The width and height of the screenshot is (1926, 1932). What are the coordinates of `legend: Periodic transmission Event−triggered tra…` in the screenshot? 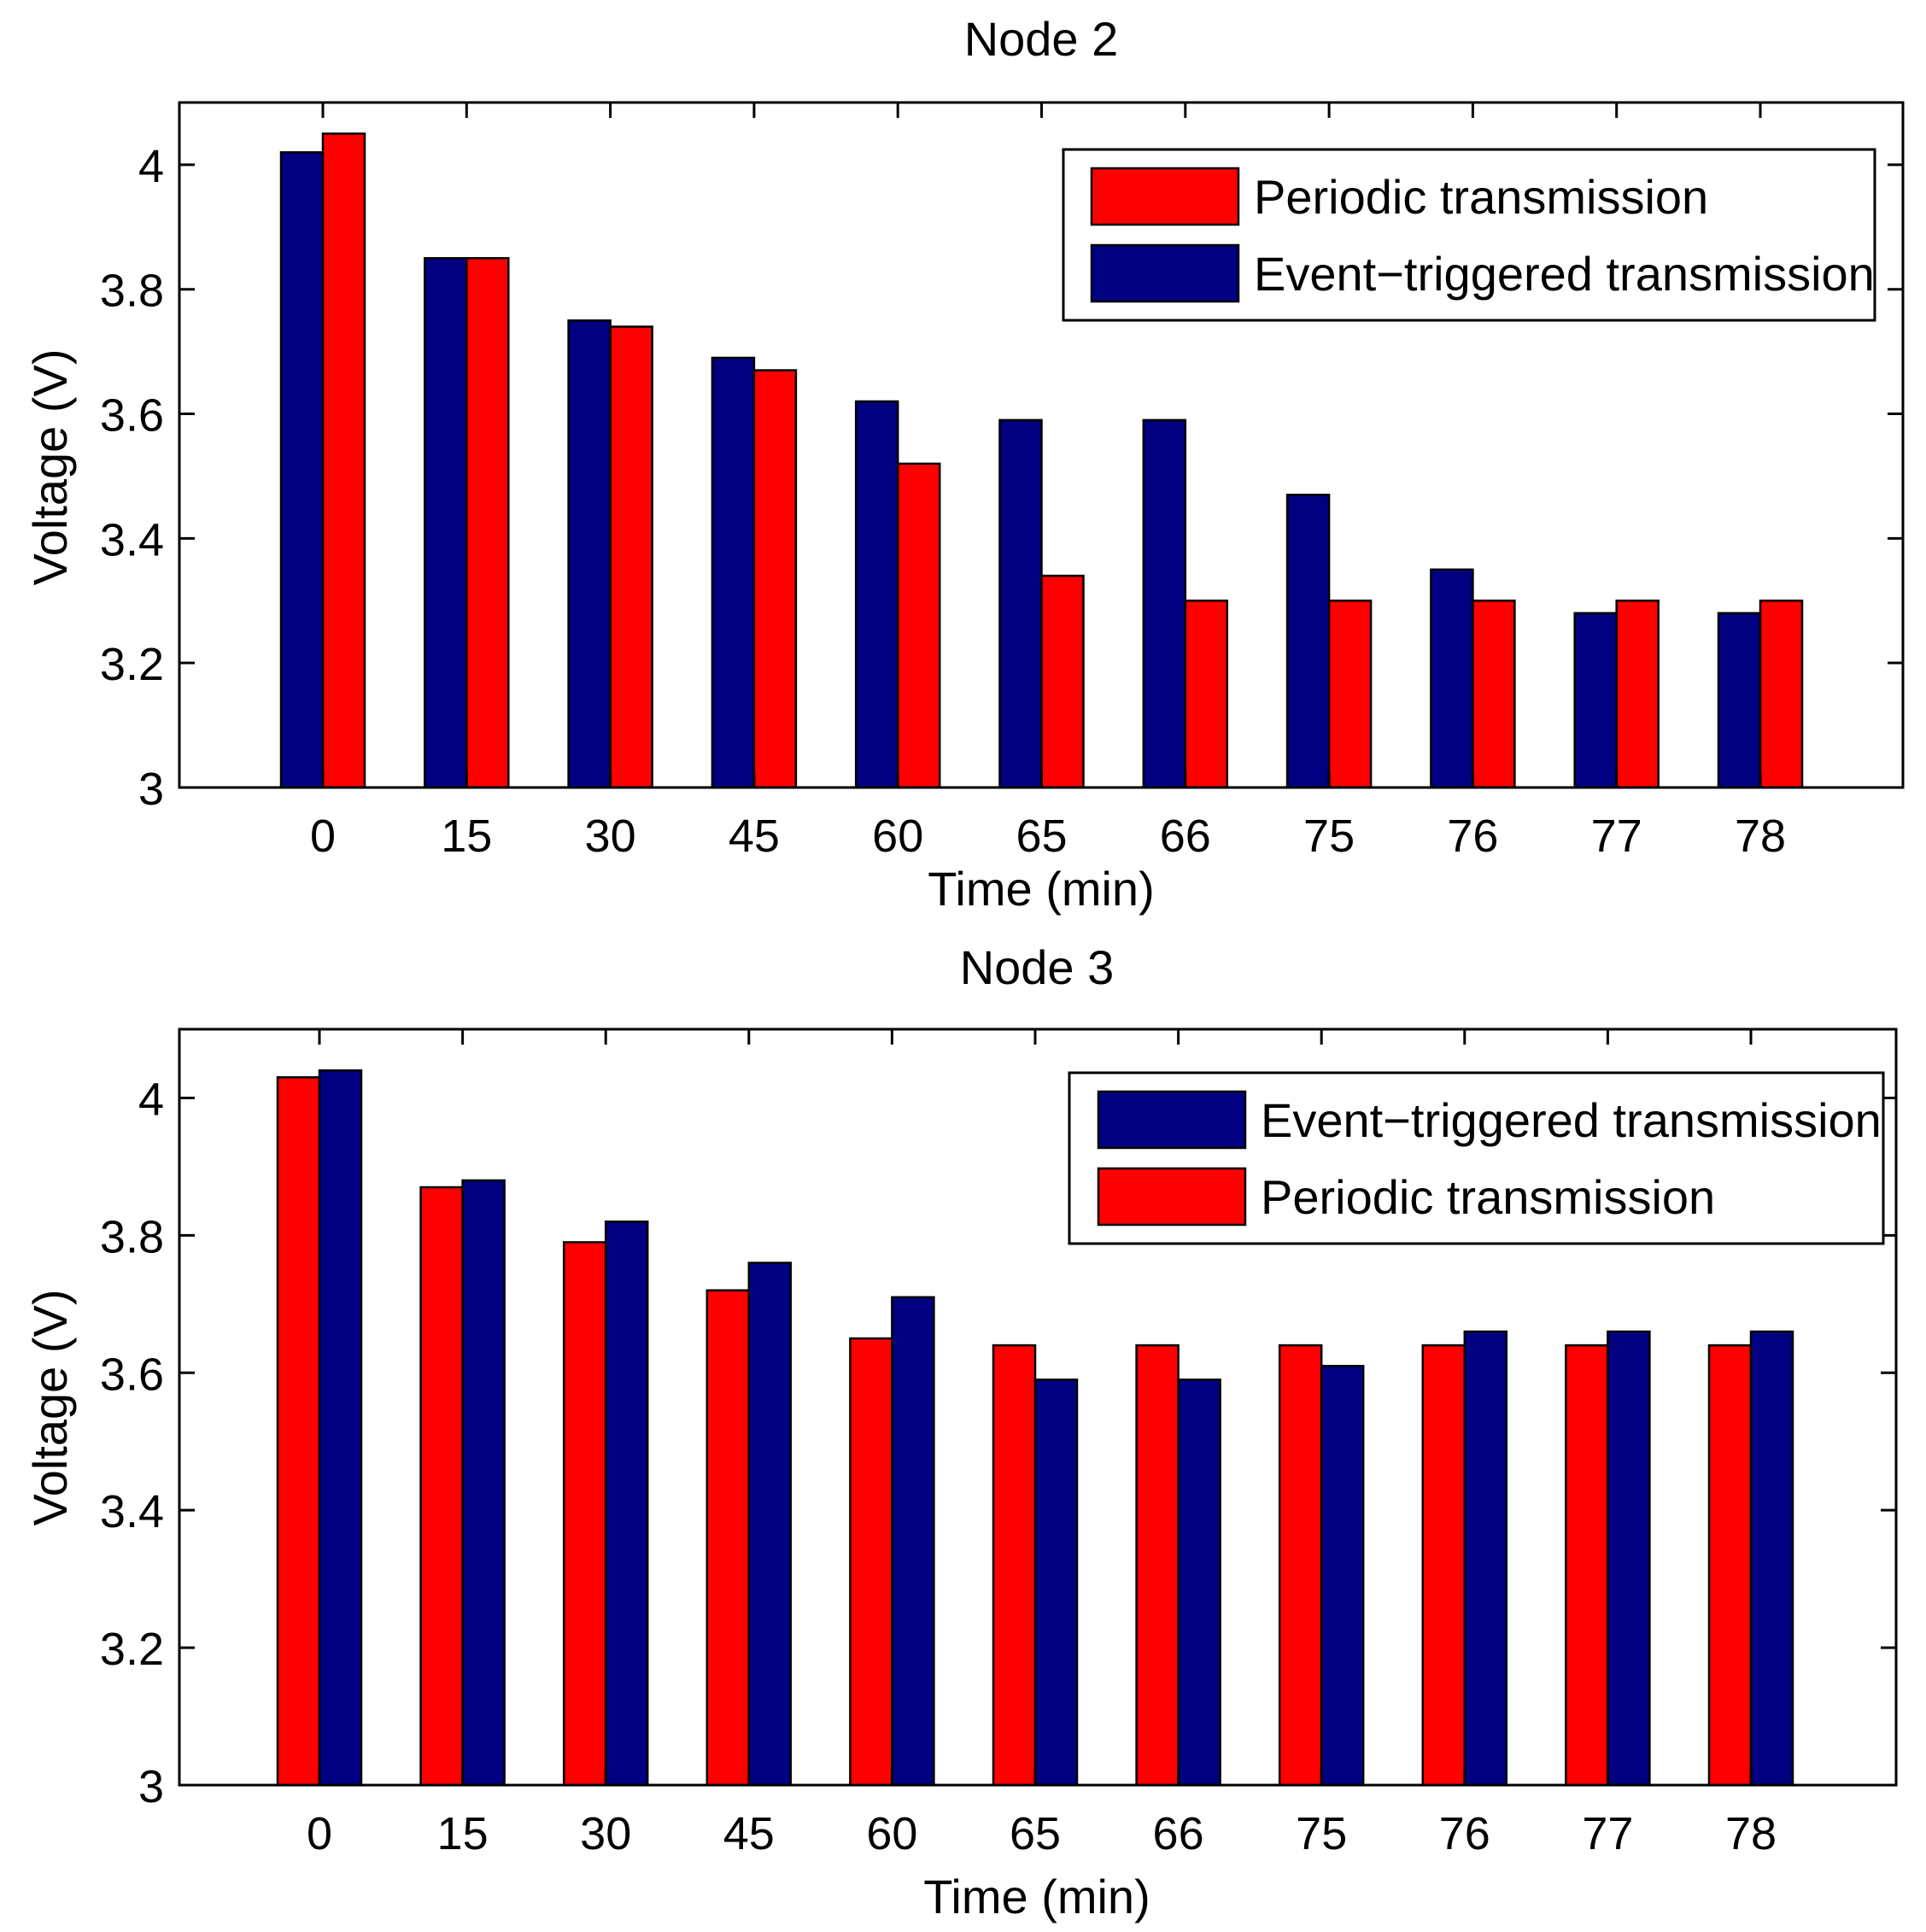 It's located at (1469, 235).